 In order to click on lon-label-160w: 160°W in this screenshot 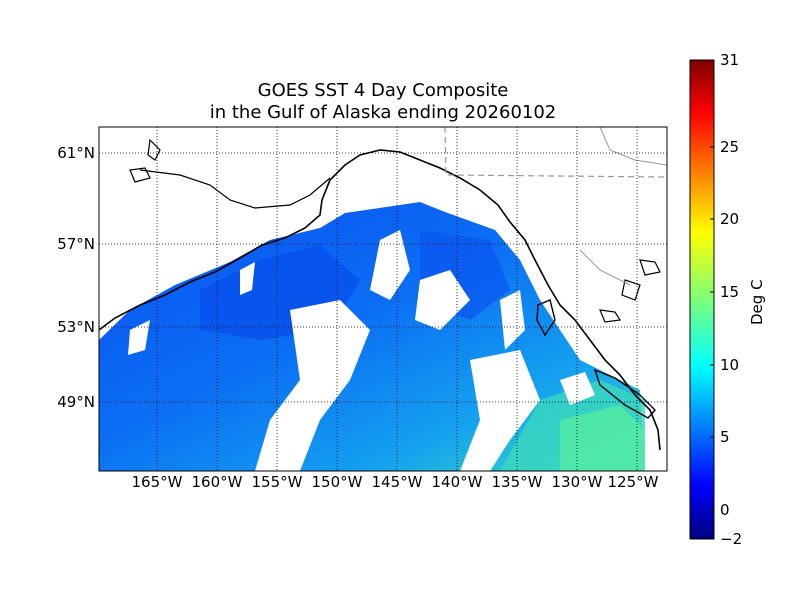, I will do `click(217, 482)`.